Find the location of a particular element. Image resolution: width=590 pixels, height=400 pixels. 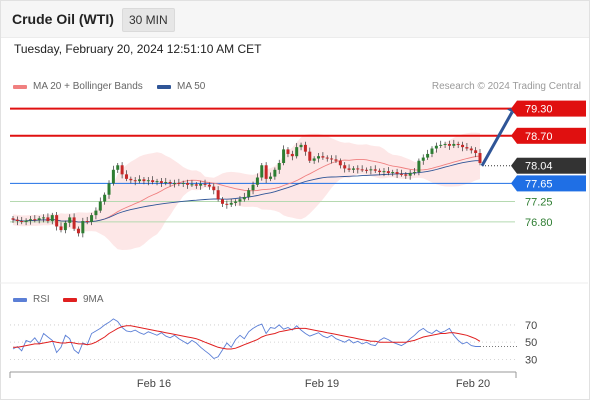

level-label-pivot-3: 77.65 is located at coordinates (539, 184).